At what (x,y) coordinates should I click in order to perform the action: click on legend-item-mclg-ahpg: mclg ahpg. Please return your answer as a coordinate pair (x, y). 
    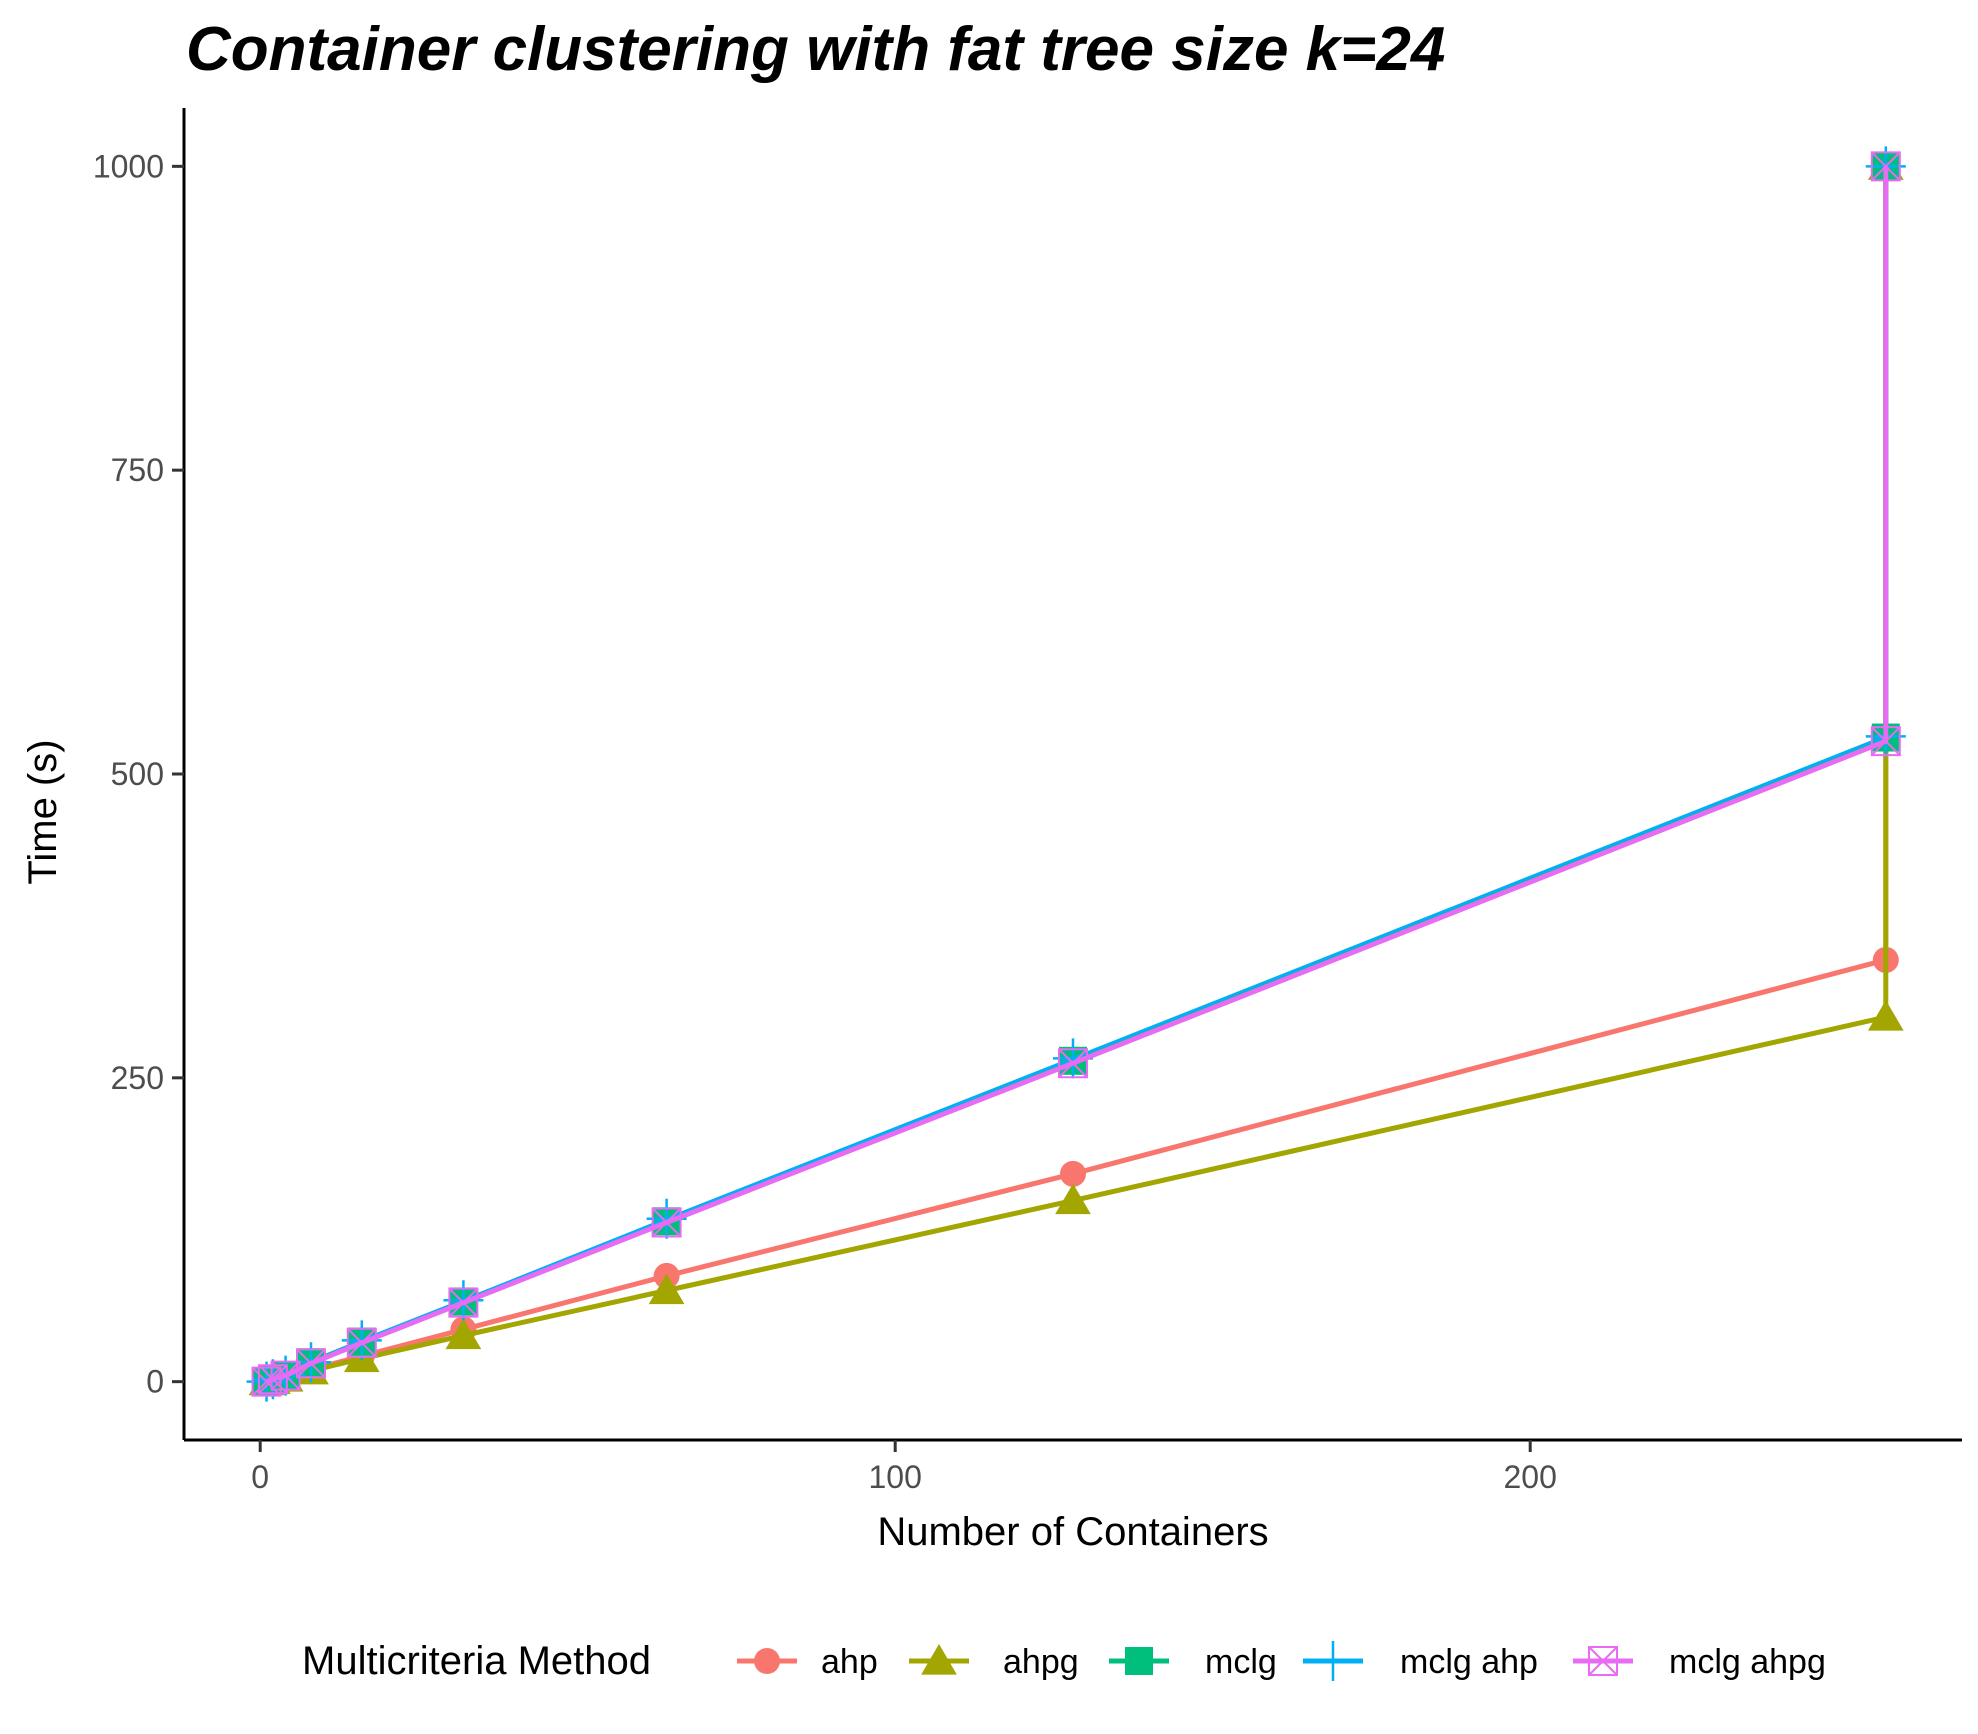
    Looking at the image, I should click on (1699, 1662).